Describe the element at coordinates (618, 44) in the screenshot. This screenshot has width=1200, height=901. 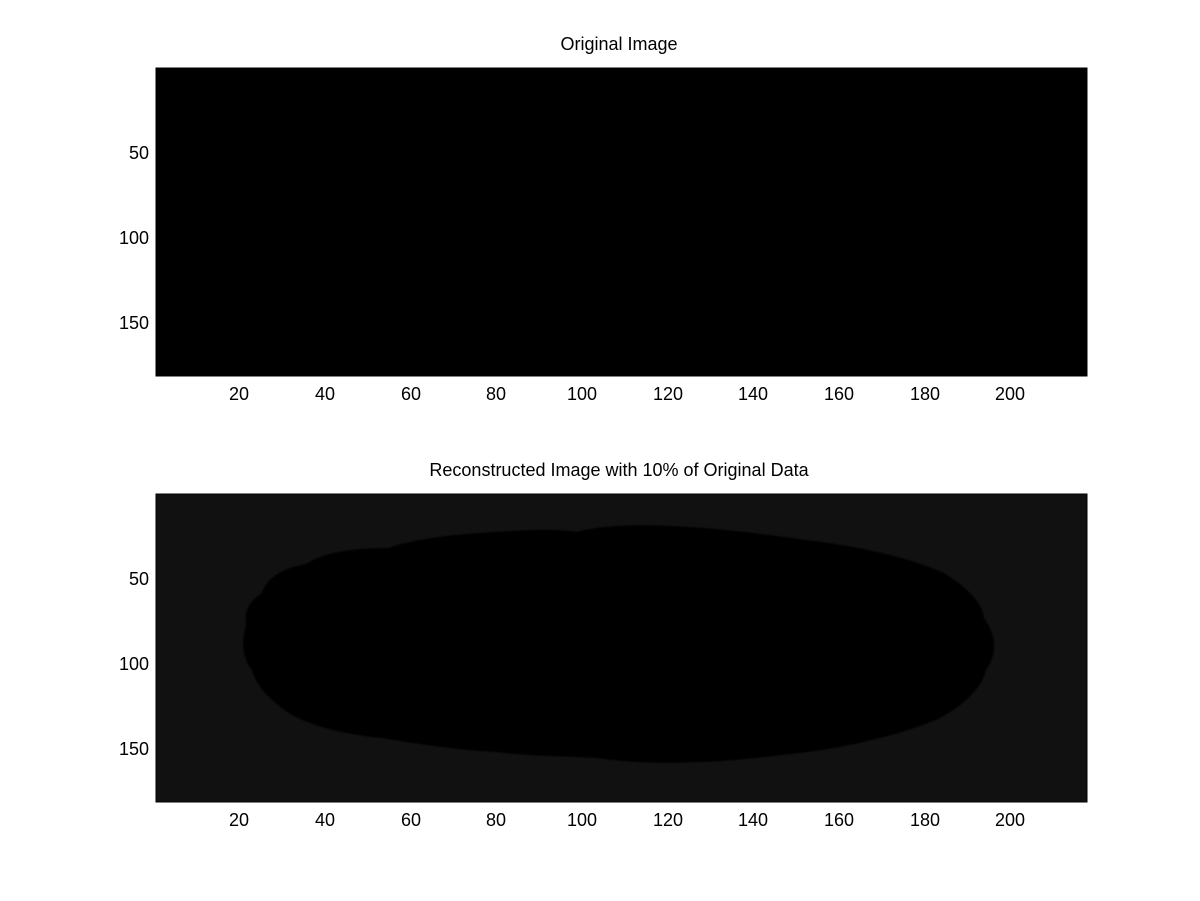
I see `panel-title: Original Image` at that location.